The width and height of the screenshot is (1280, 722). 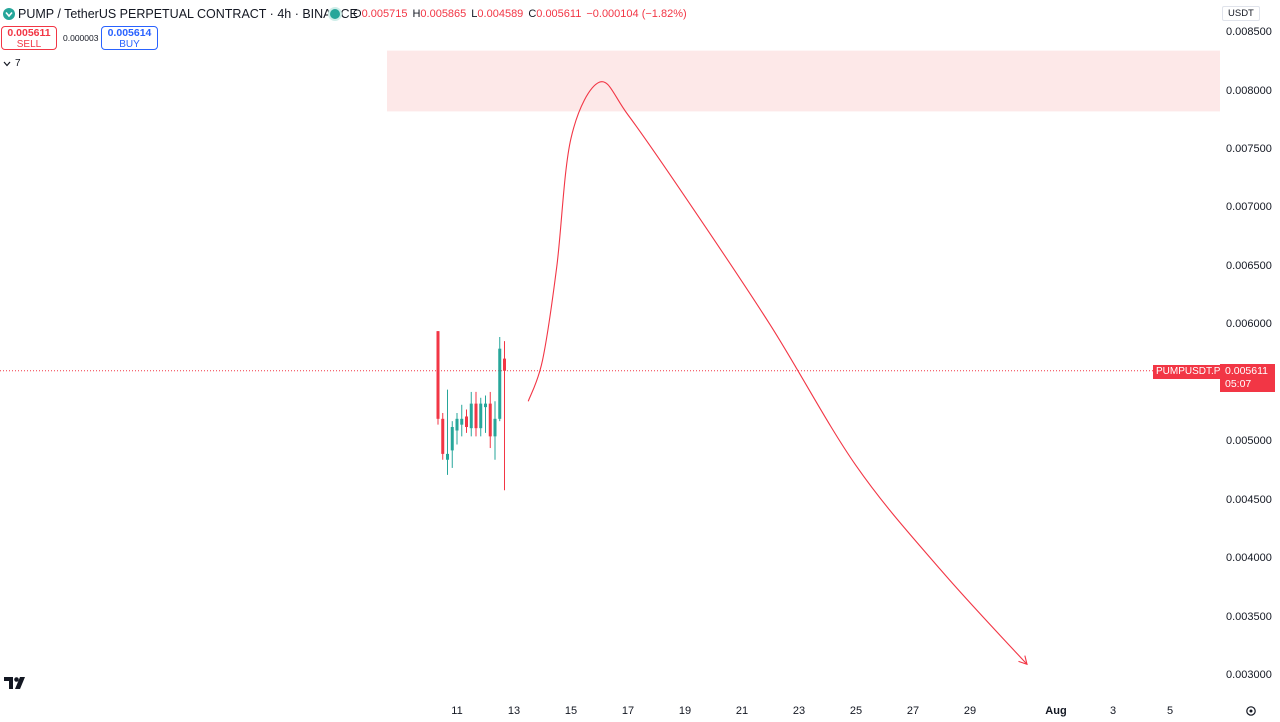 I want to click on open-value: 0.005715, so click(x=384, y=14).